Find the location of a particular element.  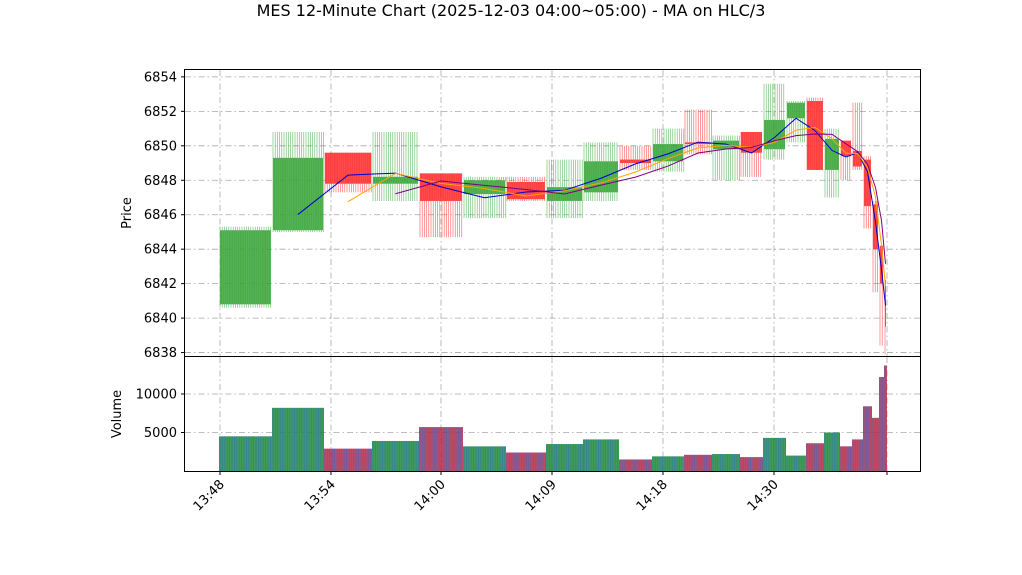

time-axis-ticks: 13:48 13:54 14:00 14:09 14:18 14:30 is located at coordinates (539, 492).